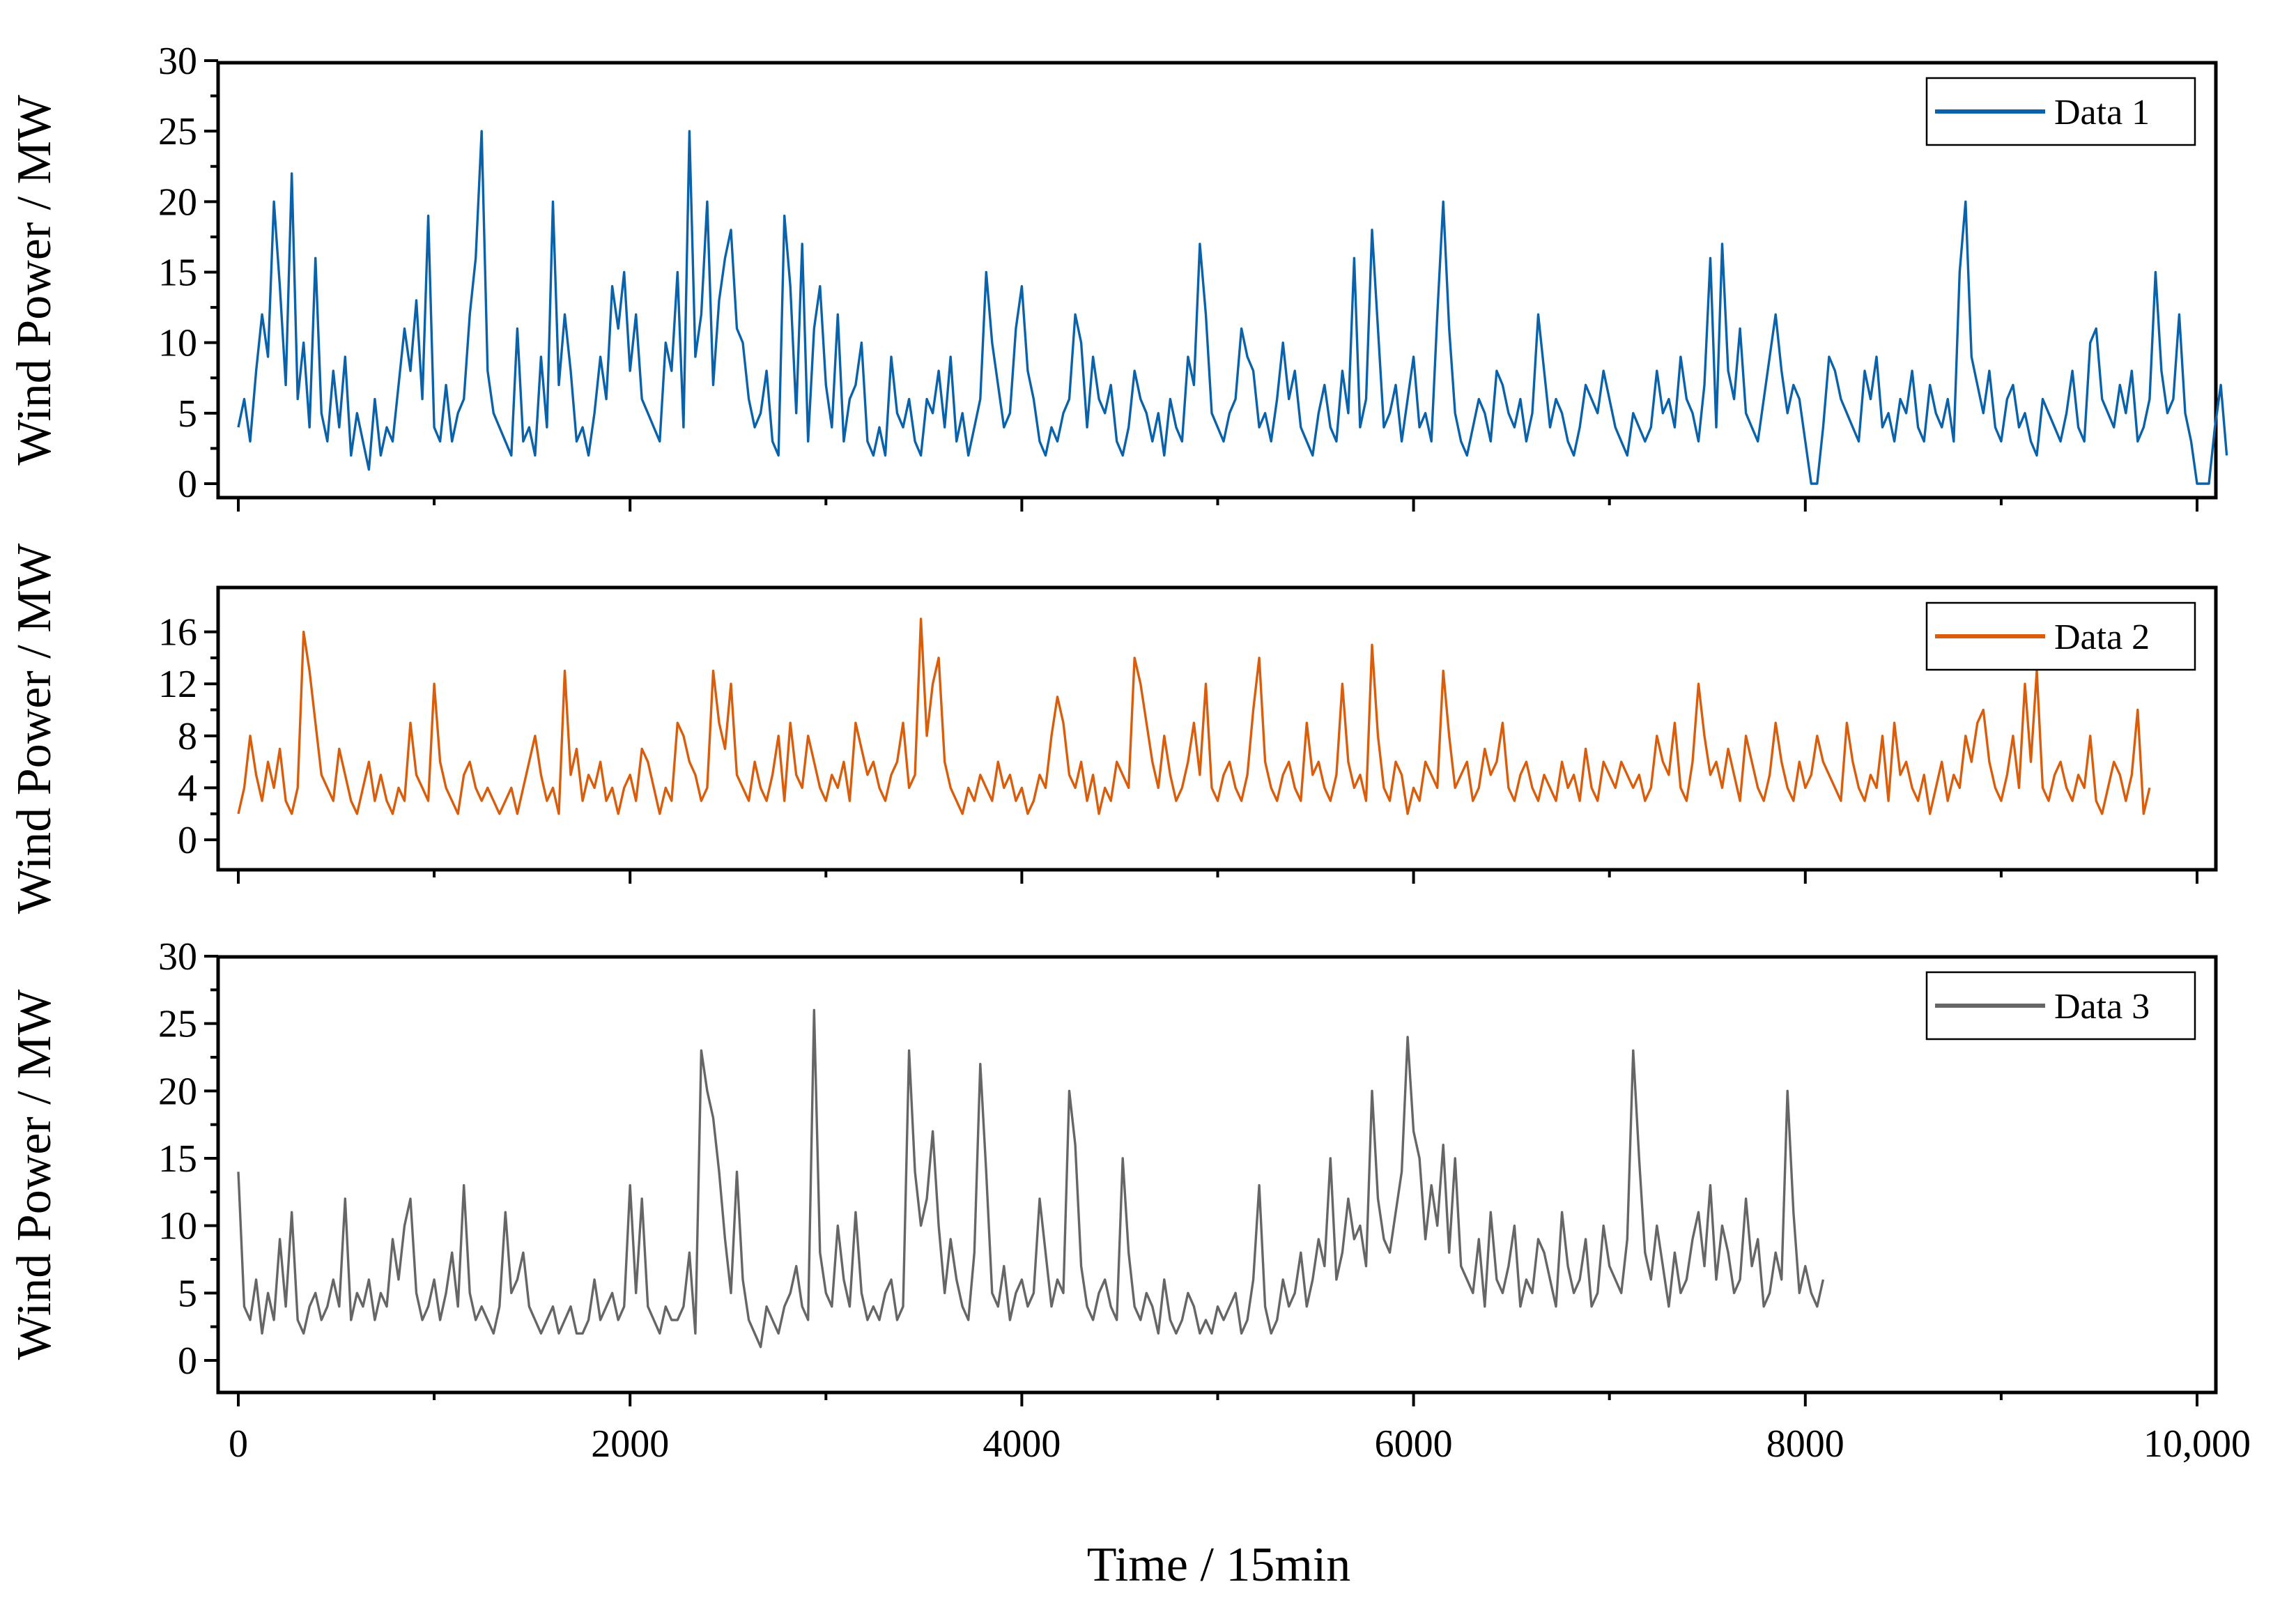 This screenshot has height=1612, width=2296. What do you see at coordinates (177, 684) in the screenshot?
I see `y-tick-label: 12` at bounding box center [177, 684].